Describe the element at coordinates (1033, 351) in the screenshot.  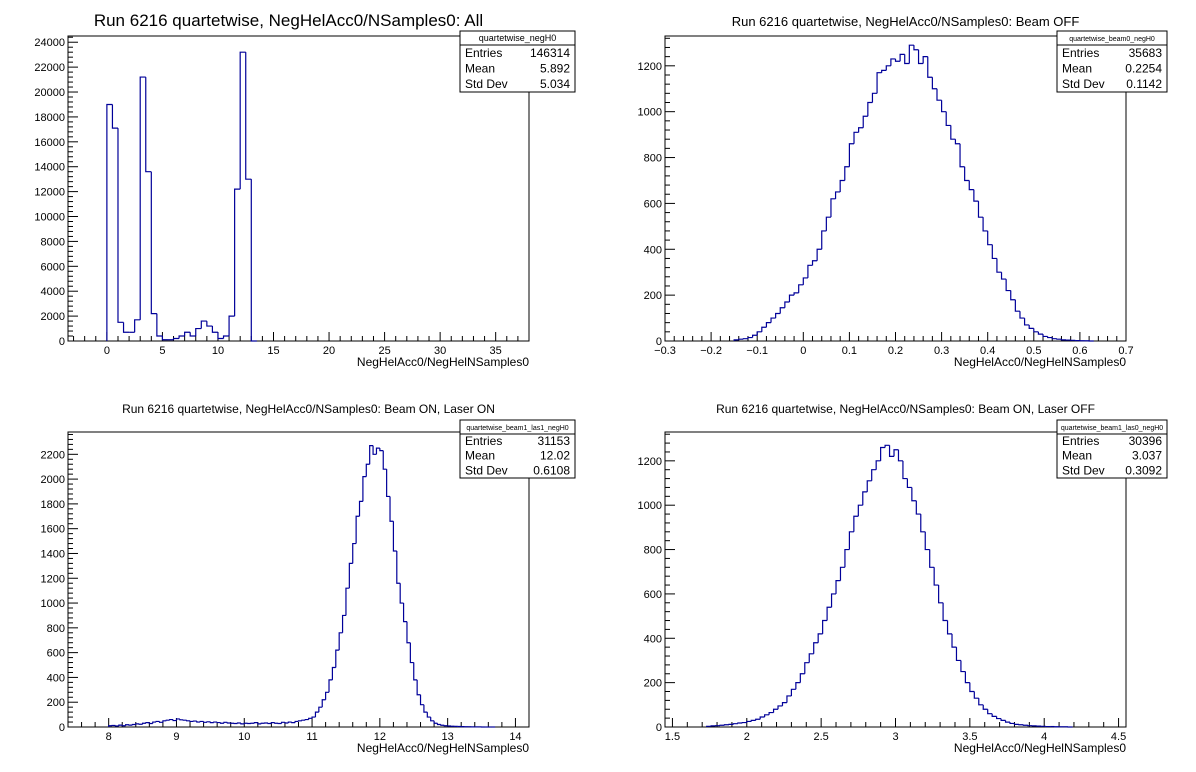
I see `x-tick-label: 0.5` at that location.